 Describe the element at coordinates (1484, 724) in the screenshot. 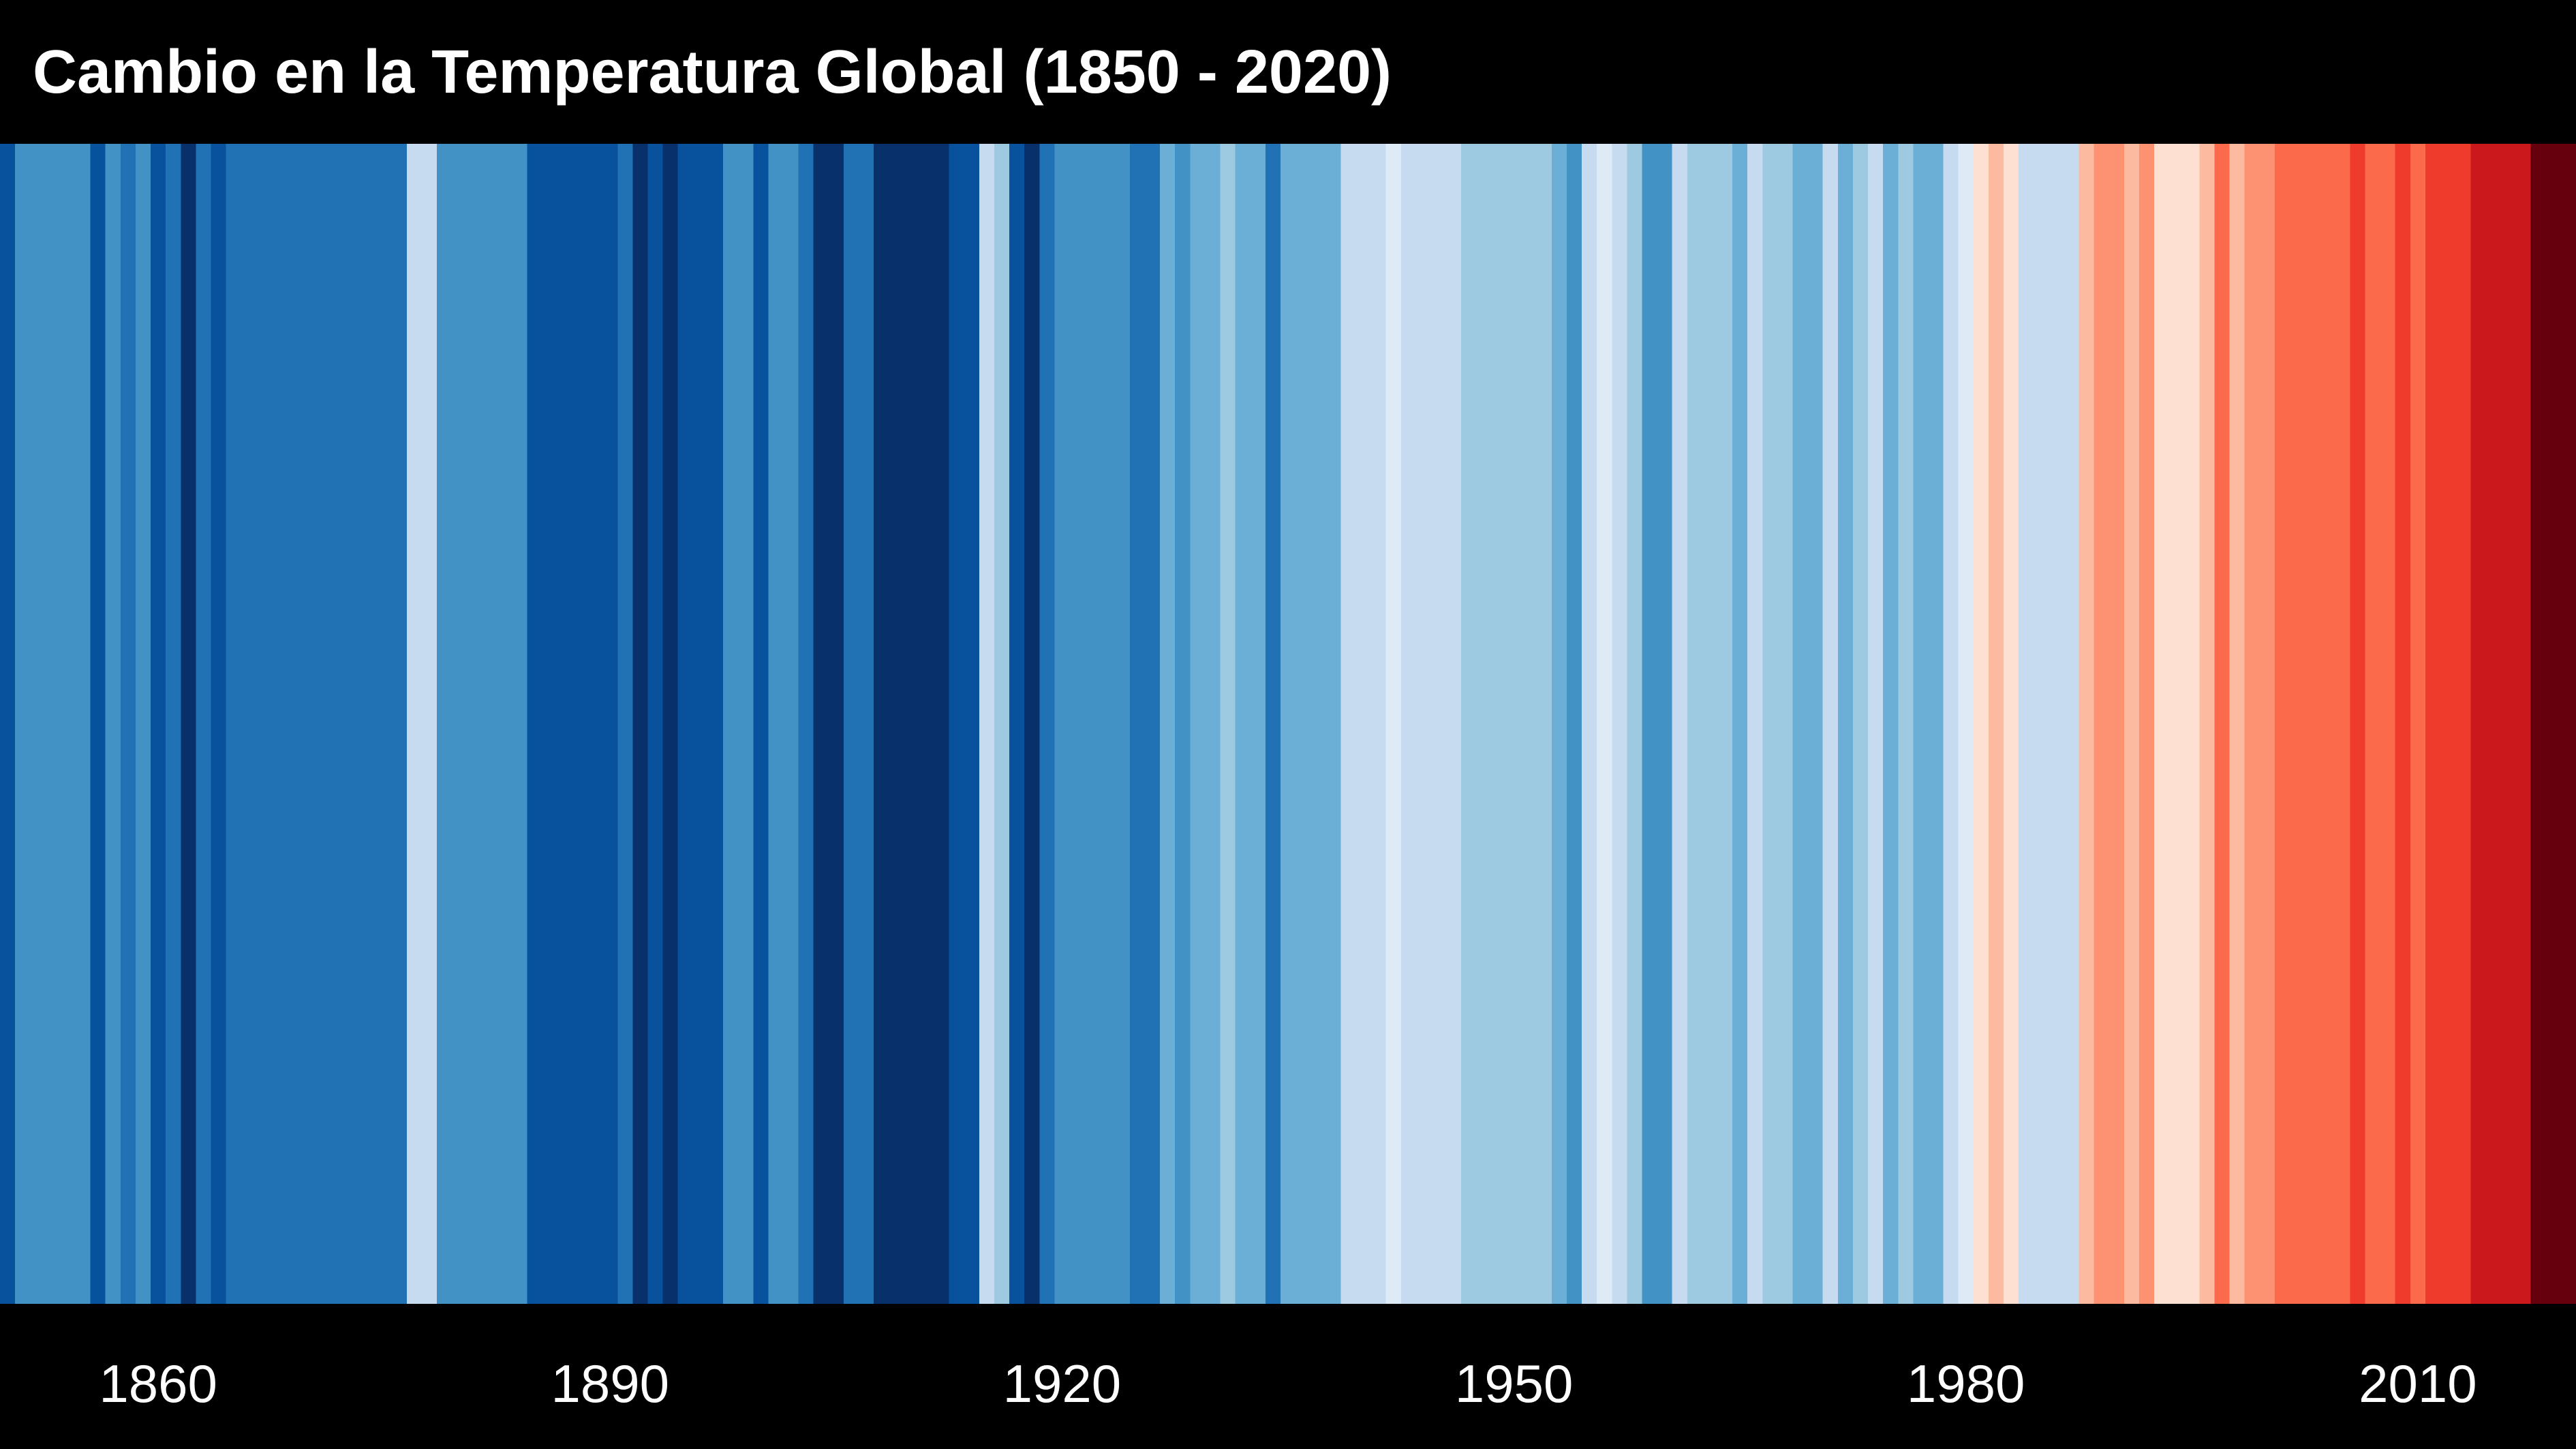

I see `stripe-1948` at that location.